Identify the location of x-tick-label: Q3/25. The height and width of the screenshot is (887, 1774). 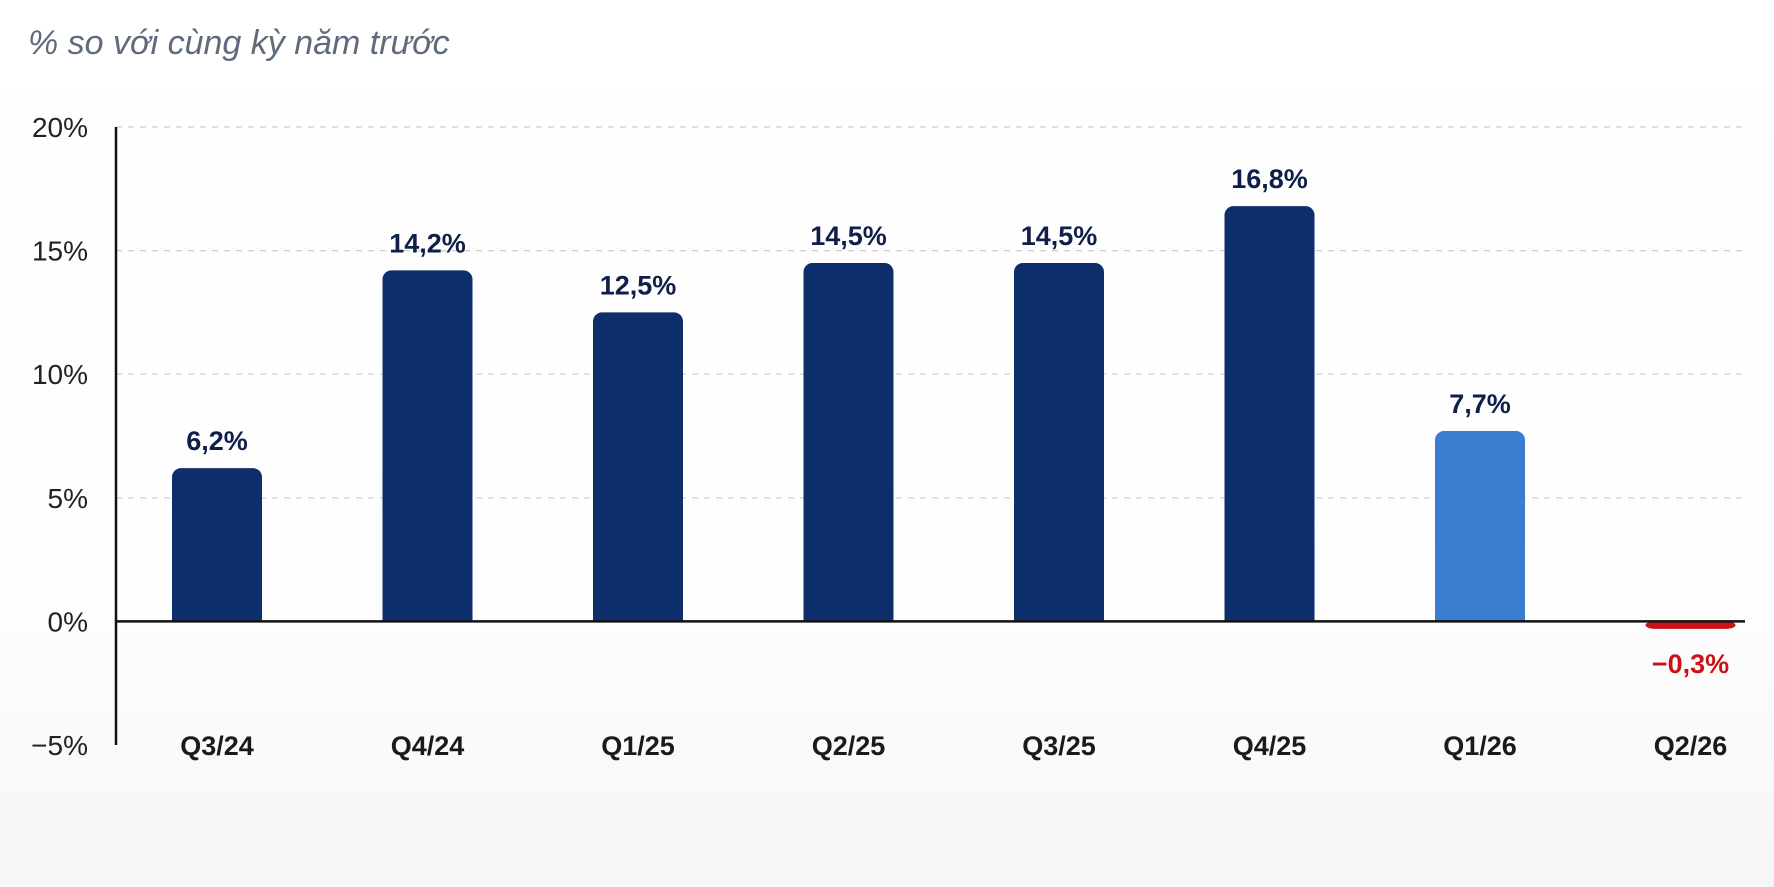
(1059, 746).